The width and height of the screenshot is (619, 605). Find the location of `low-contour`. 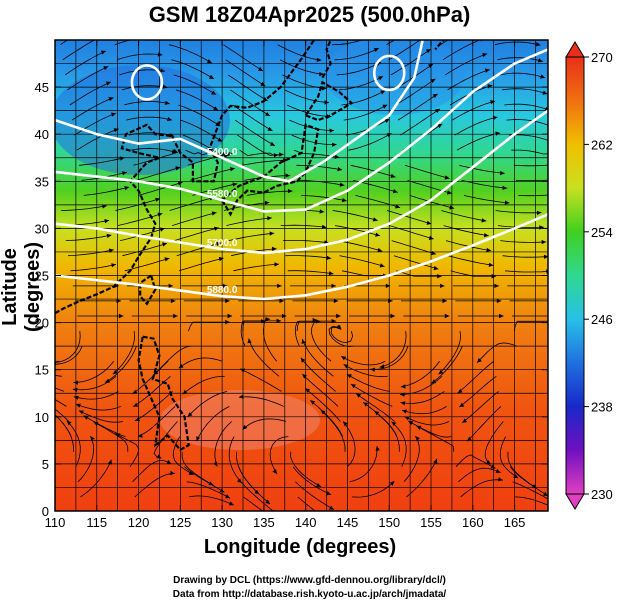

low-contour is located at coordinates (147, 82).